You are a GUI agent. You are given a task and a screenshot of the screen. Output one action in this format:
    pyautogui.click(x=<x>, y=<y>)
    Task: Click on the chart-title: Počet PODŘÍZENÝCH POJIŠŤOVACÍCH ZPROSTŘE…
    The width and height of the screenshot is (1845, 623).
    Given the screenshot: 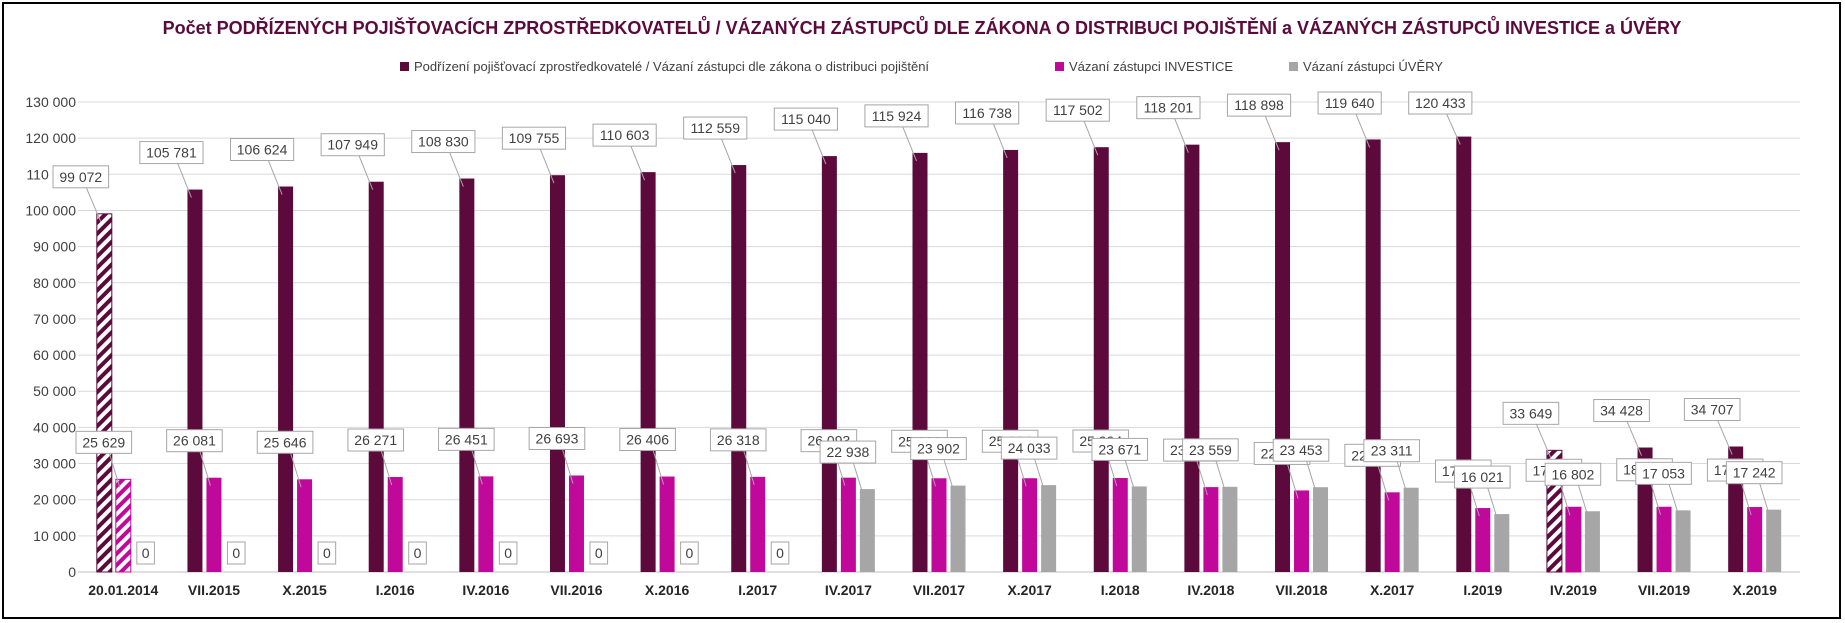 What is the action you would take?
    pyautogui.click(x=922, y=27)
    